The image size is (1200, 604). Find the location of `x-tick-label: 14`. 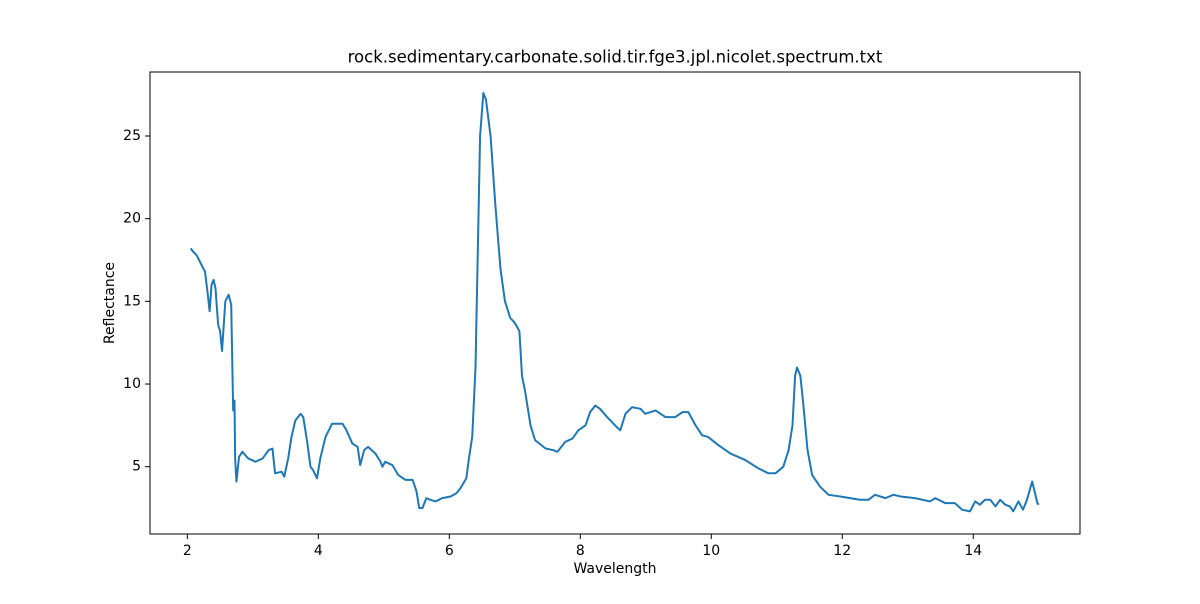

x-tick-label: 14 is located at coordinates (973, 551).